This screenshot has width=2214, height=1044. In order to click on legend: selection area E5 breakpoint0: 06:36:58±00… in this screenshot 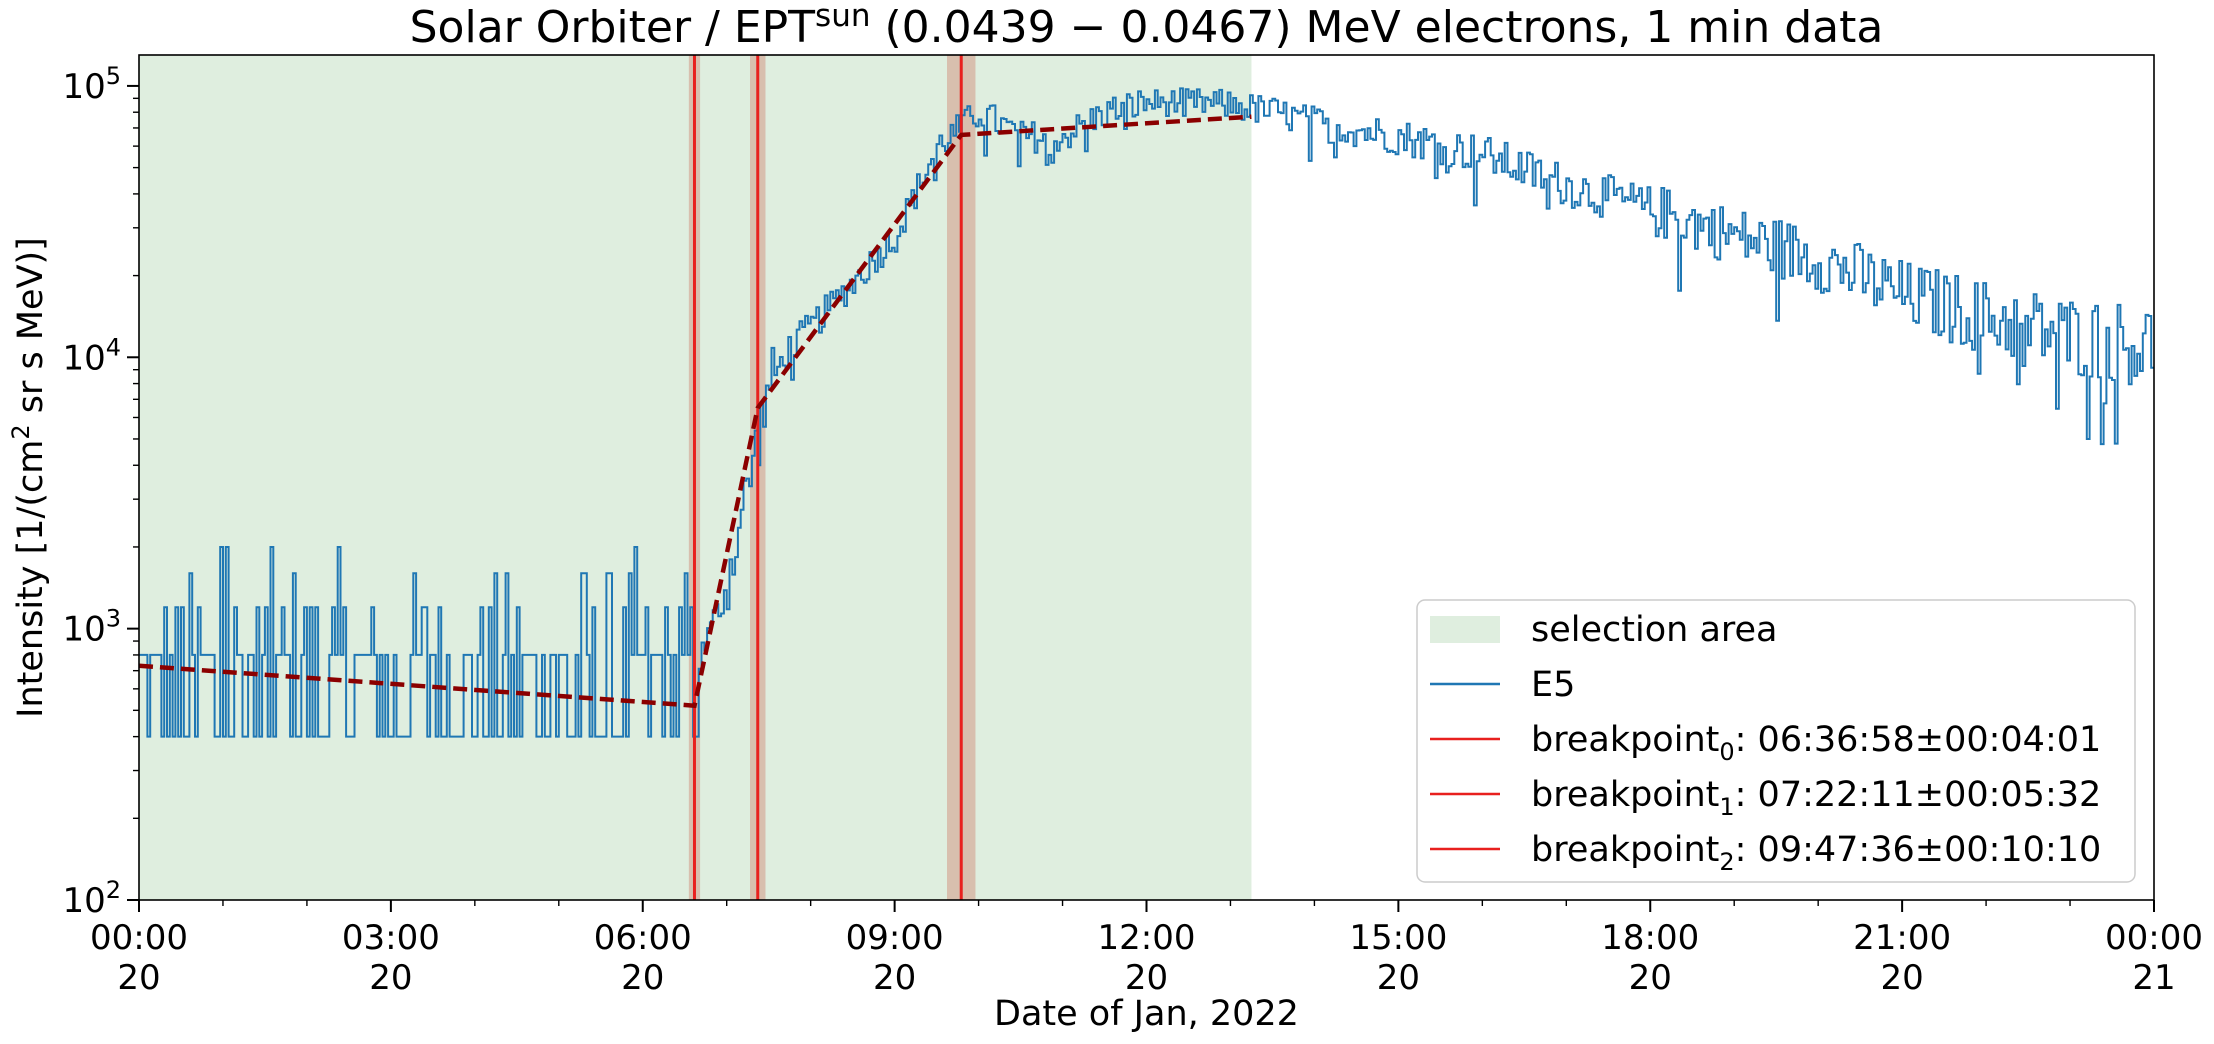, I will do `click(1776, 741)`.